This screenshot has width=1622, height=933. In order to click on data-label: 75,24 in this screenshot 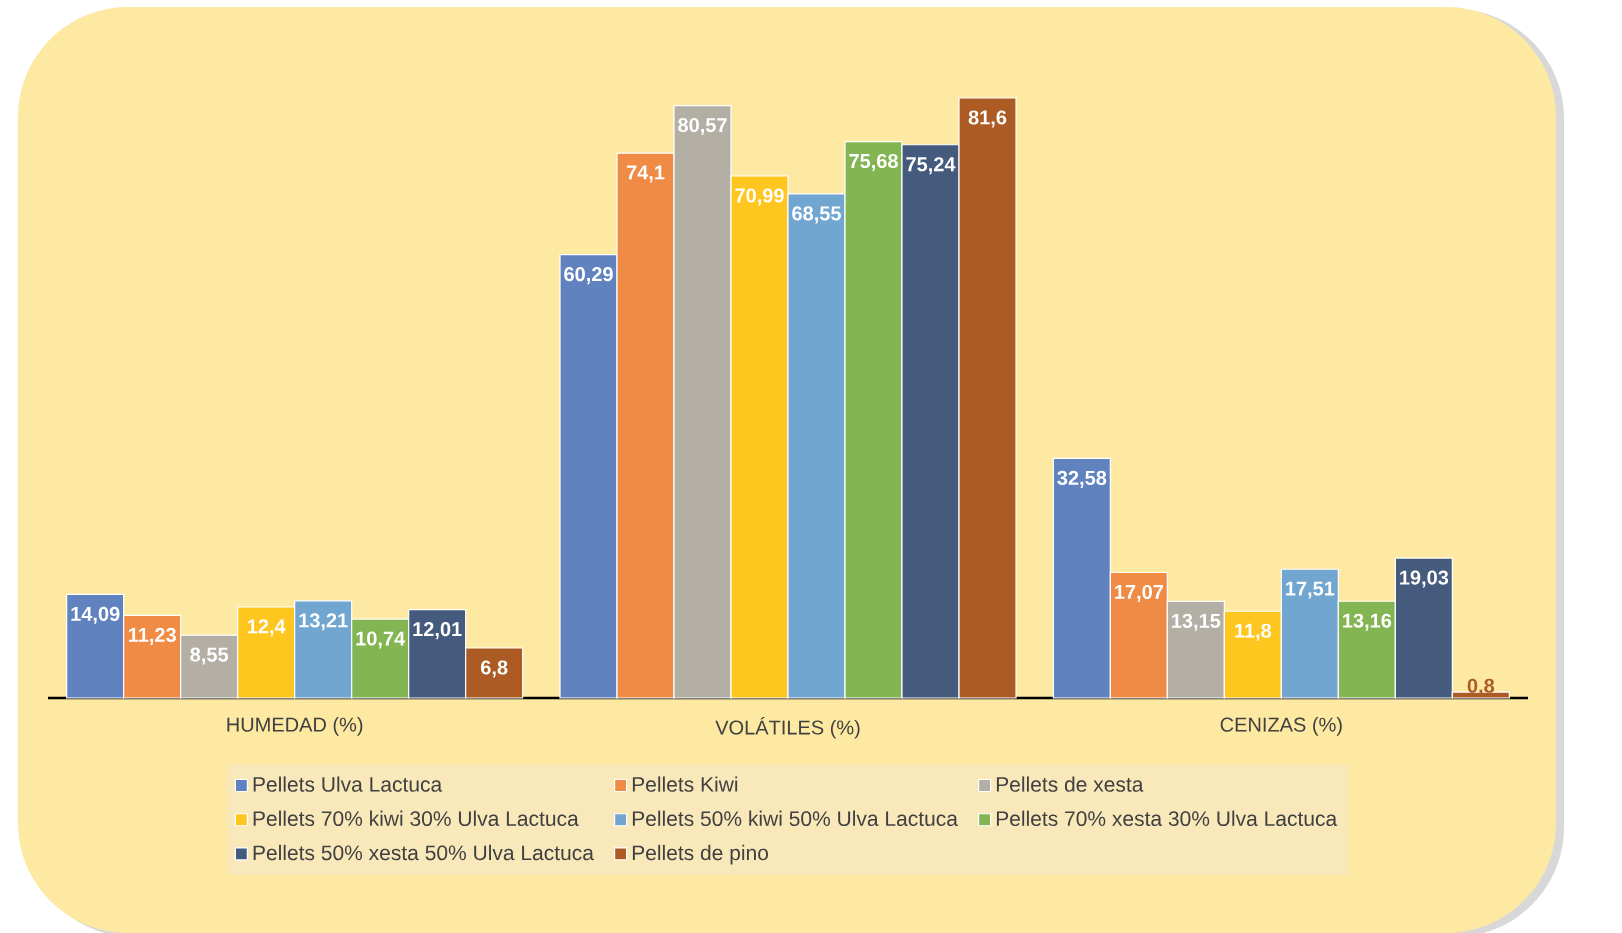, I will do `click(931, 166)`.